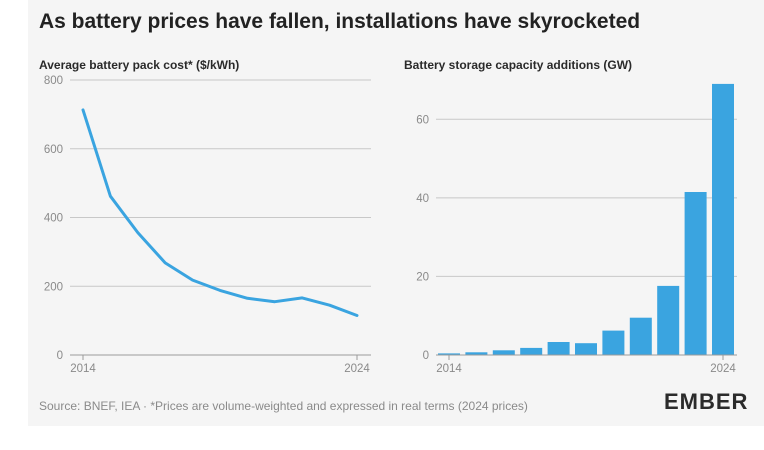 The image size is (764, 450). Describe the element at coordinates (53, 150) in the screenshot. I see `line-chart-ytick-label: 600` at that location.